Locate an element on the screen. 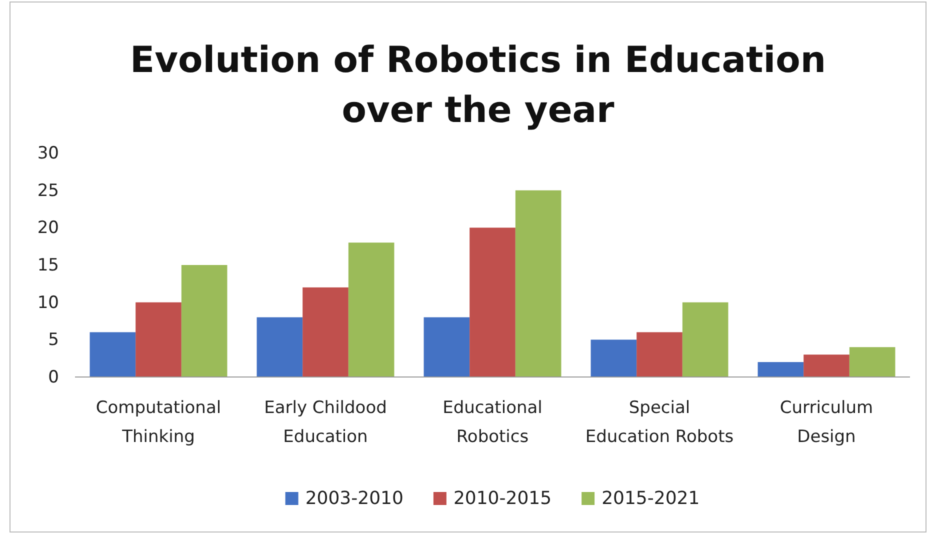 Image resolution: width=936 pixels, height=536 pixels. y-tick-label: 15 is located at coordinates (48, 265).